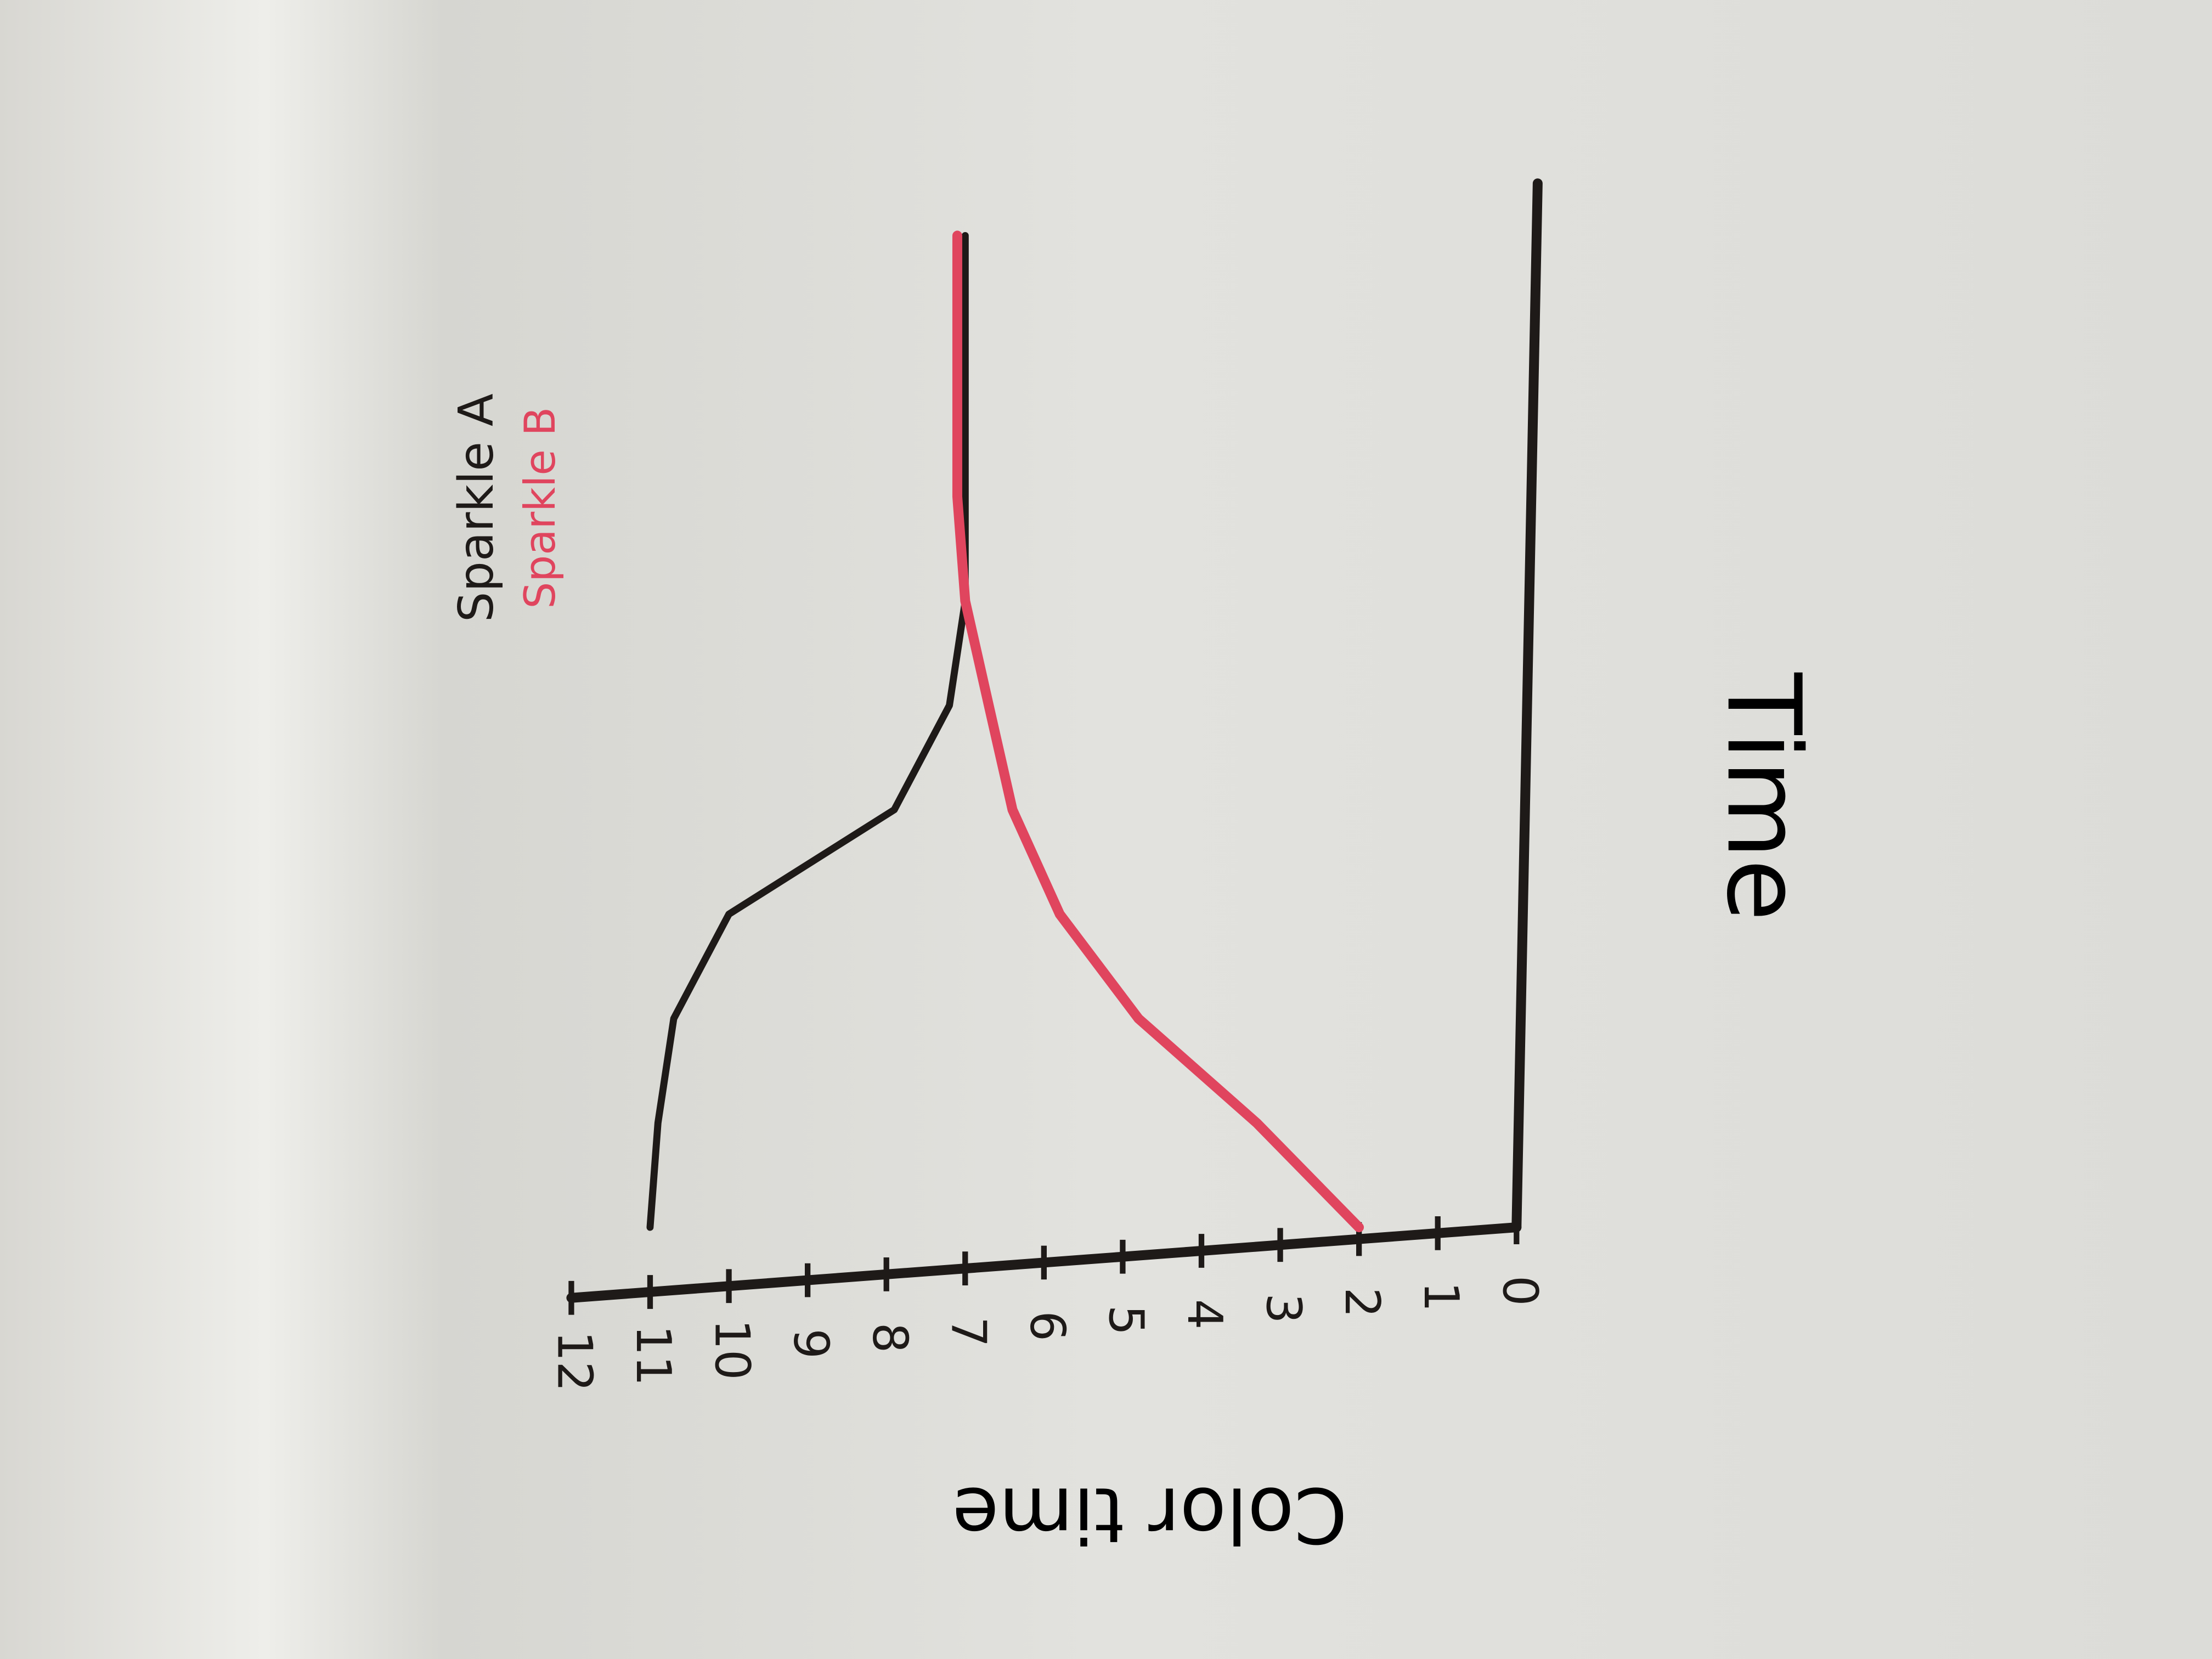  Describe the element at coordinates (1362, 1303) in the screenshot. I see `y-tick-label: 2` at that location.